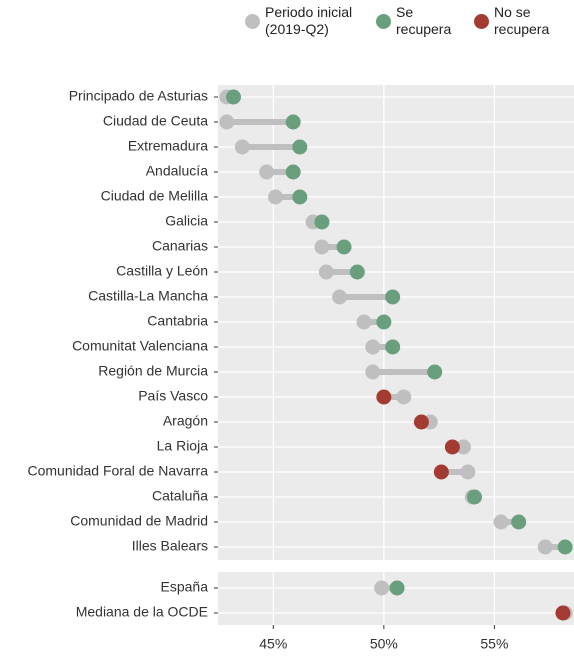  Describe the element at coordinates (148, 296) in the screenshot. I see `y-tick-label: Castilla-La Mancha` at that location.